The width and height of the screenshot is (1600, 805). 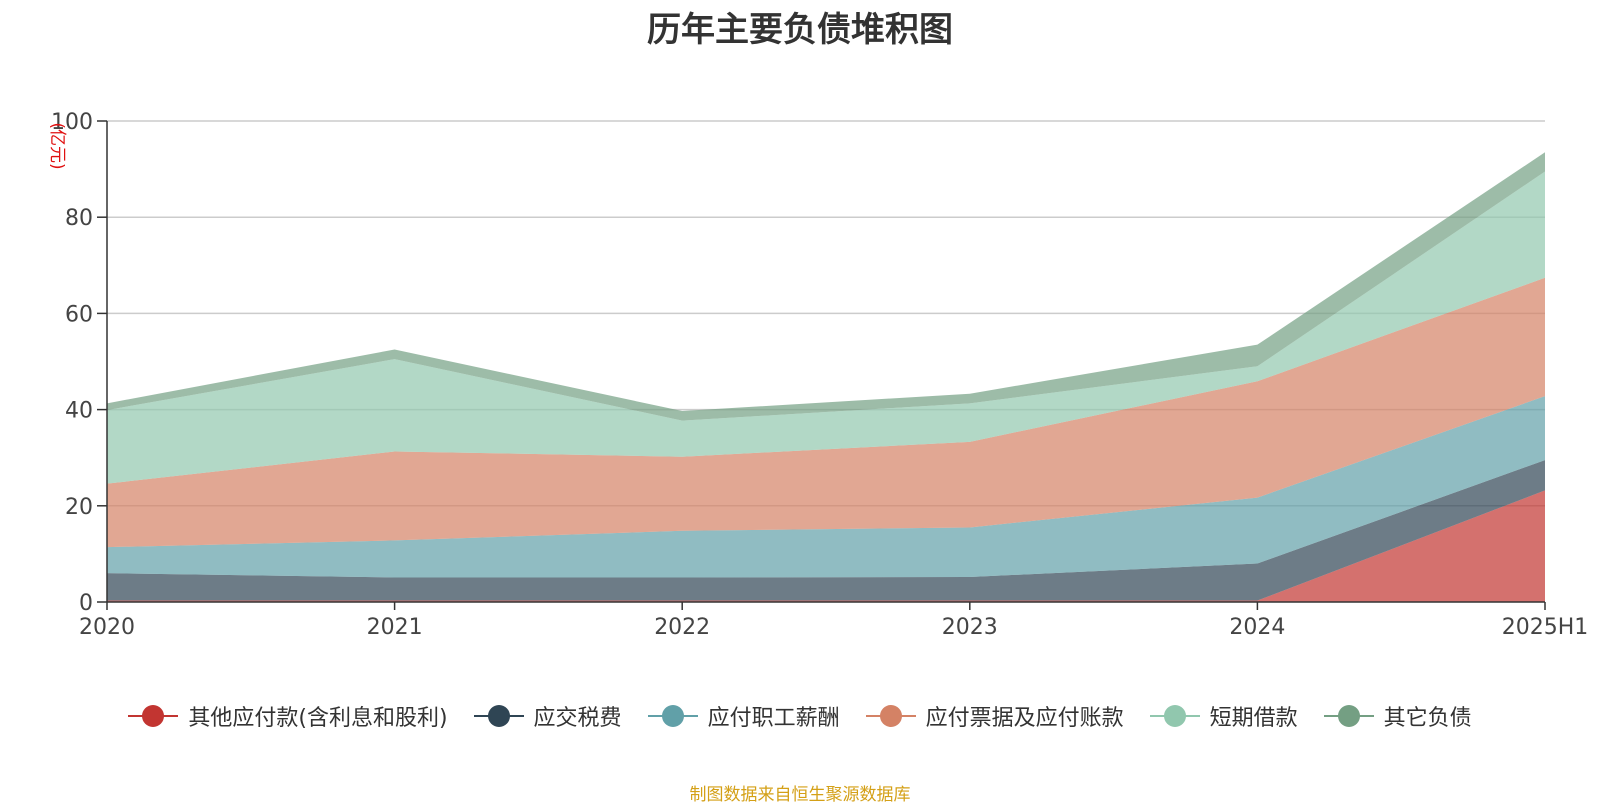 What do you see at coordinates (1545, 627) in the screenshot?
I see `x-tick-label: 2025H1` at bounding box center [1545, 627].